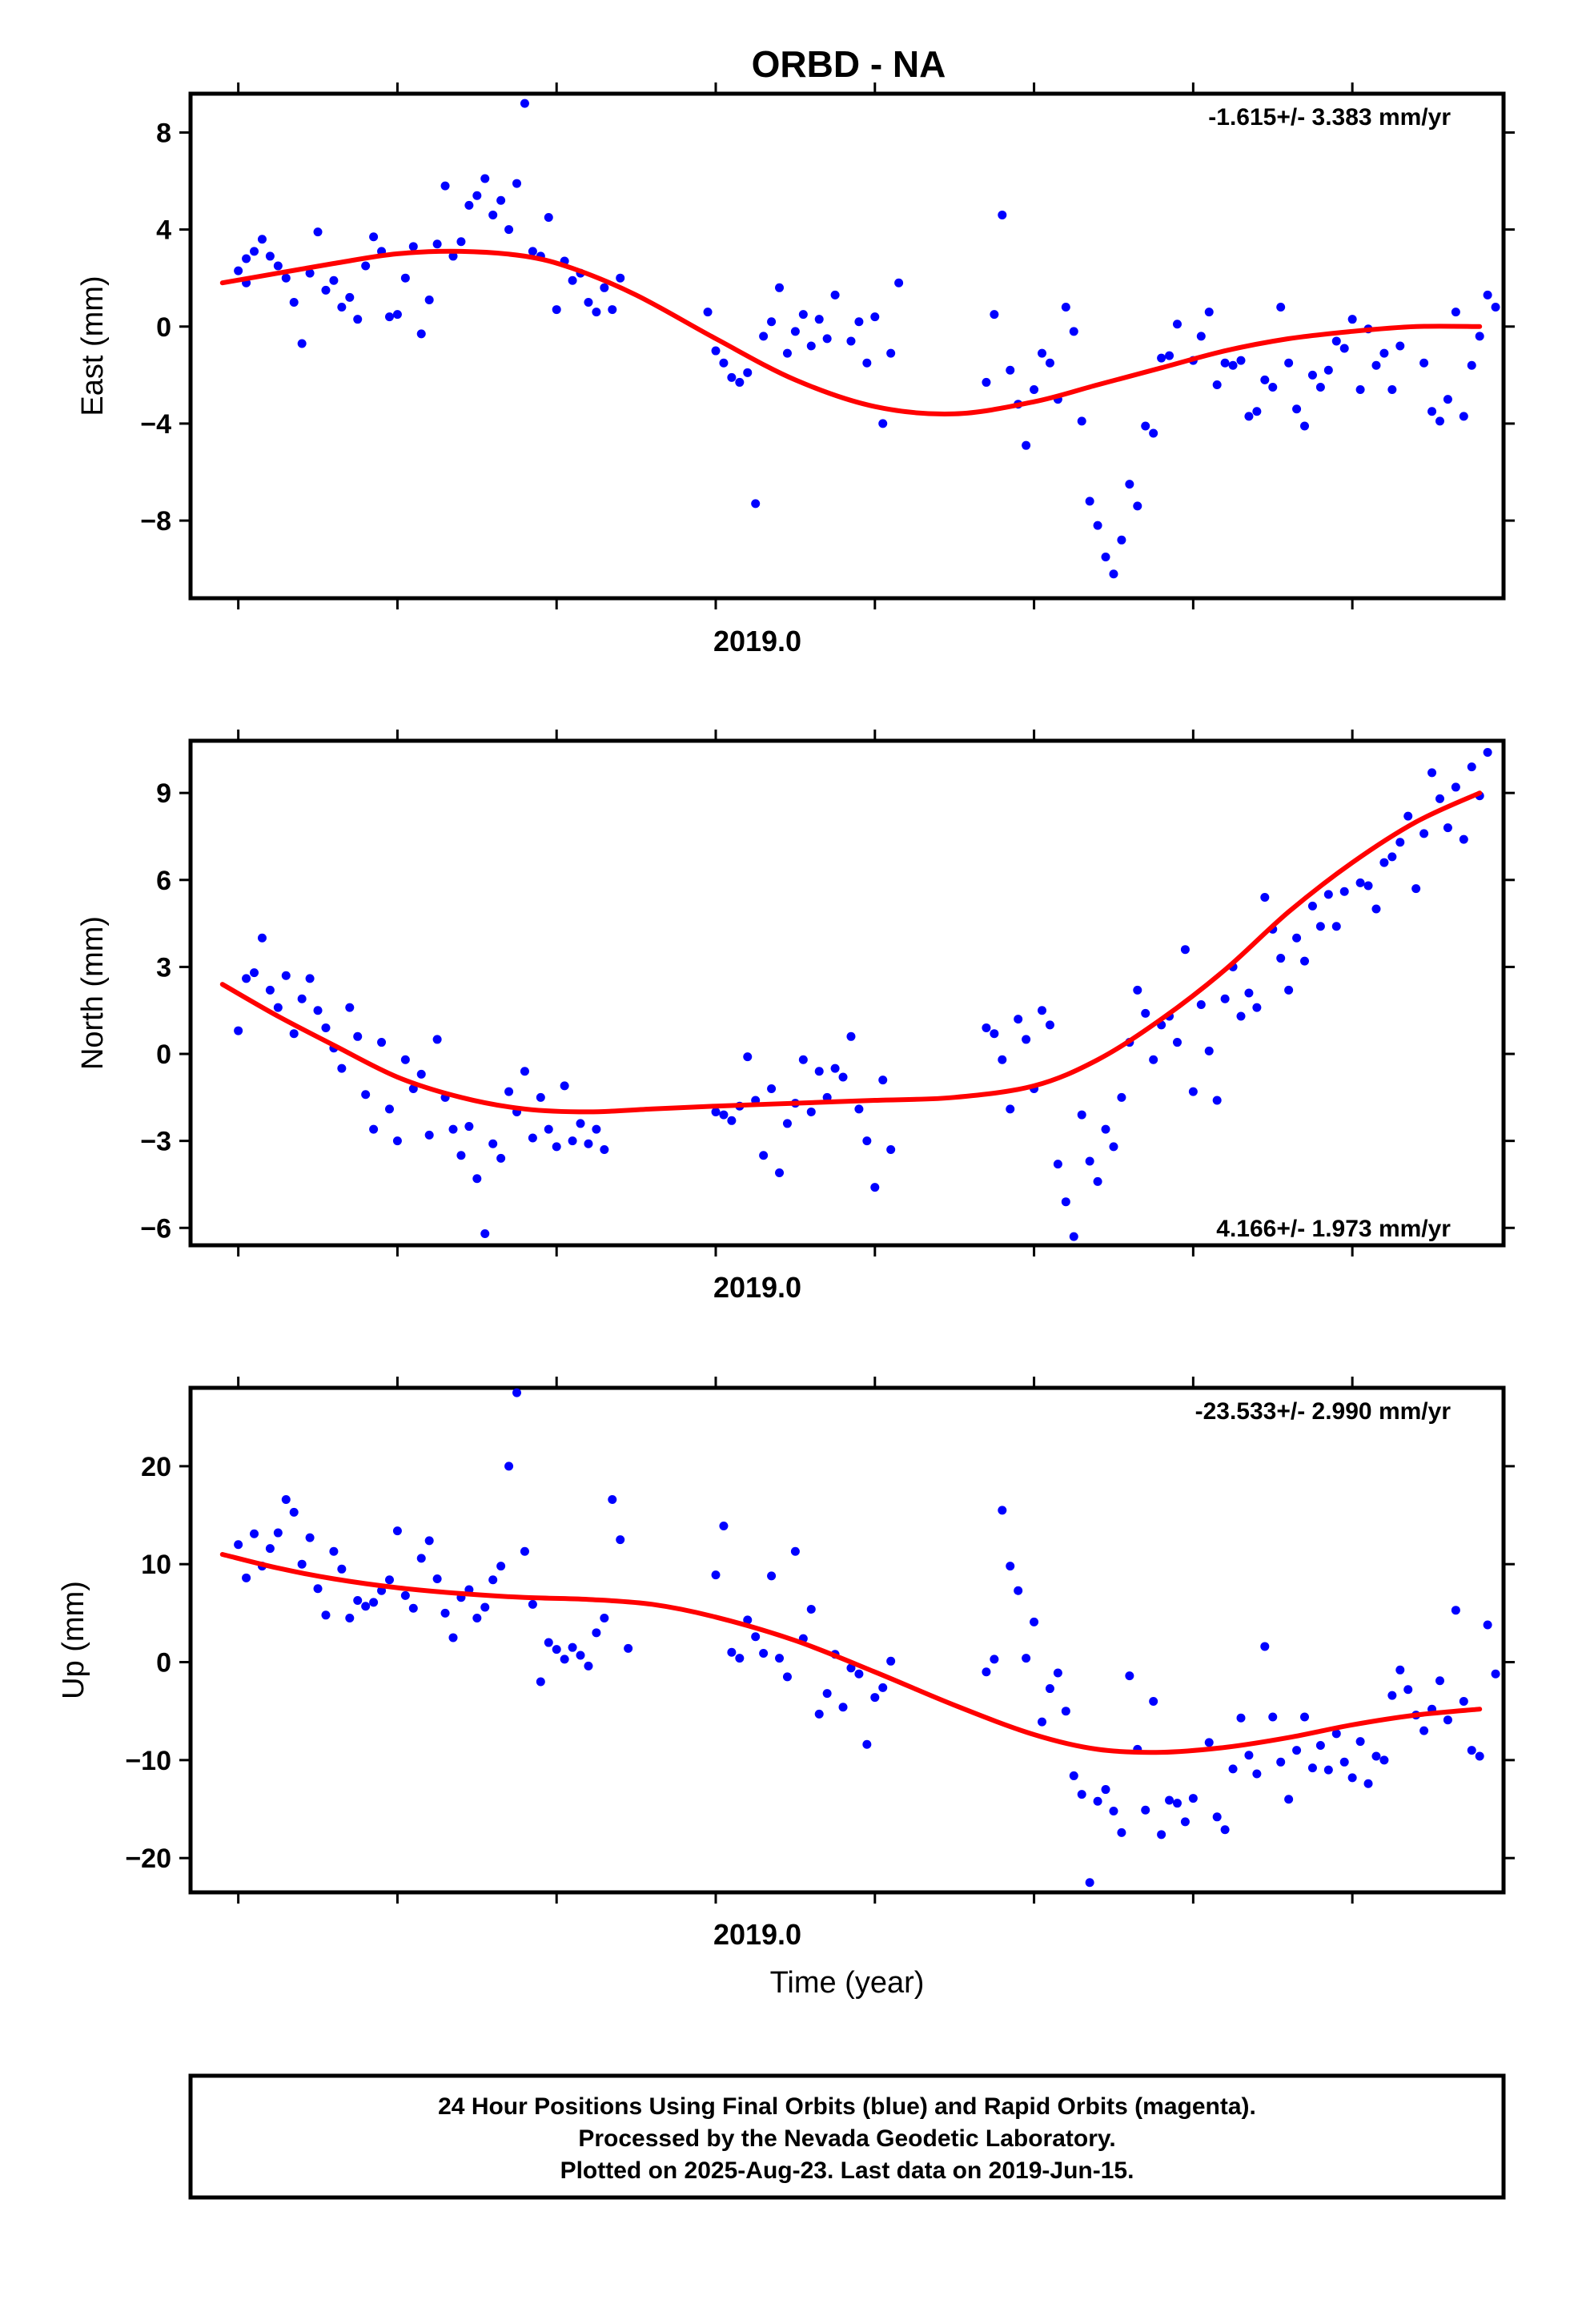 The image size is (1582, 2324). What do you see at coordinates (164, 327) in the screenshot?
I see `y-tick-label: 0` at bounding box center [164, 327].